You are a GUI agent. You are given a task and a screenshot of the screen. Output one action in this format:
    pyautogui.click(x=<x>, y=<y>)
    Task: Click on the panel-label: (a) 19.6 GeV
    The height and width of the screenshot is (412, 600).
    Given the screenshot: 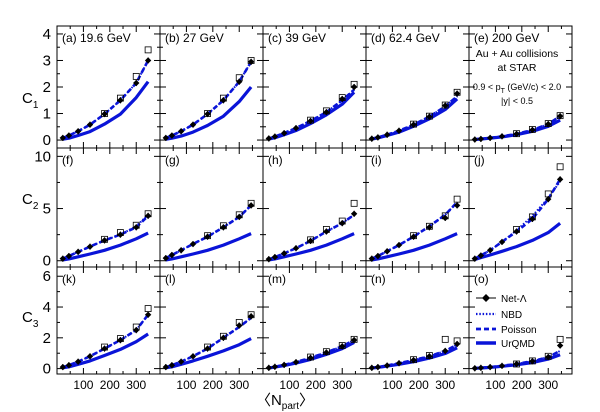 What is the action you would take?
    pyautogui.click(x=96, y=38)
    